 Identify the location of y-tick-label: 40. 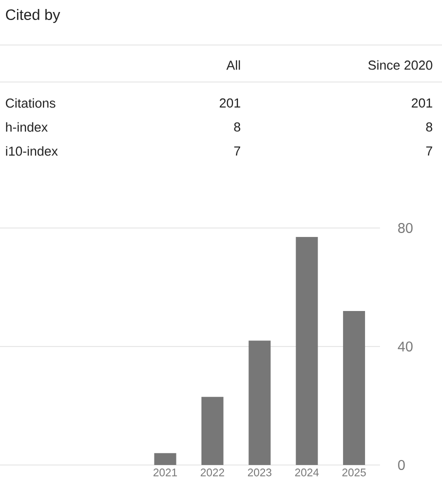
(405, 347).